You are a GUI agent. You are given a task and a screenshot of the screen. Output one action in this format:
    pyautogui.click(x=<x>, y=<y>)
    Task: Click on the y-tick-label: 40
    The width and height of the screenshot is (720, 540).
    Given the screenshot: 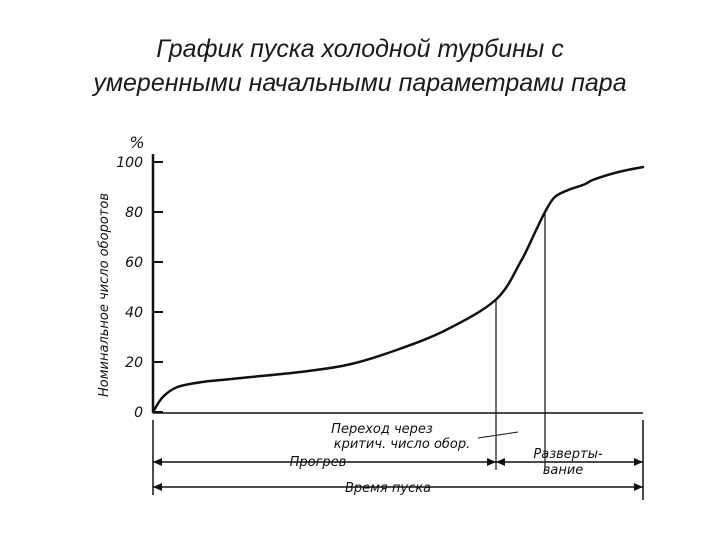 What is the action you would take?
    pyautogui.click(x=134, y=313)
    